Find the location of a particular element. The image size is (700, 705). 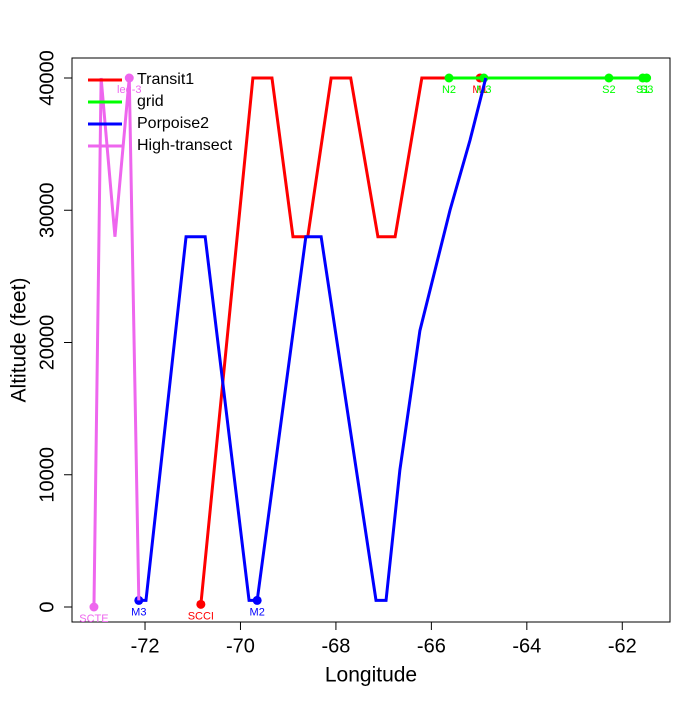

x-tick-label: -72 is located at coordinates (145, 646).